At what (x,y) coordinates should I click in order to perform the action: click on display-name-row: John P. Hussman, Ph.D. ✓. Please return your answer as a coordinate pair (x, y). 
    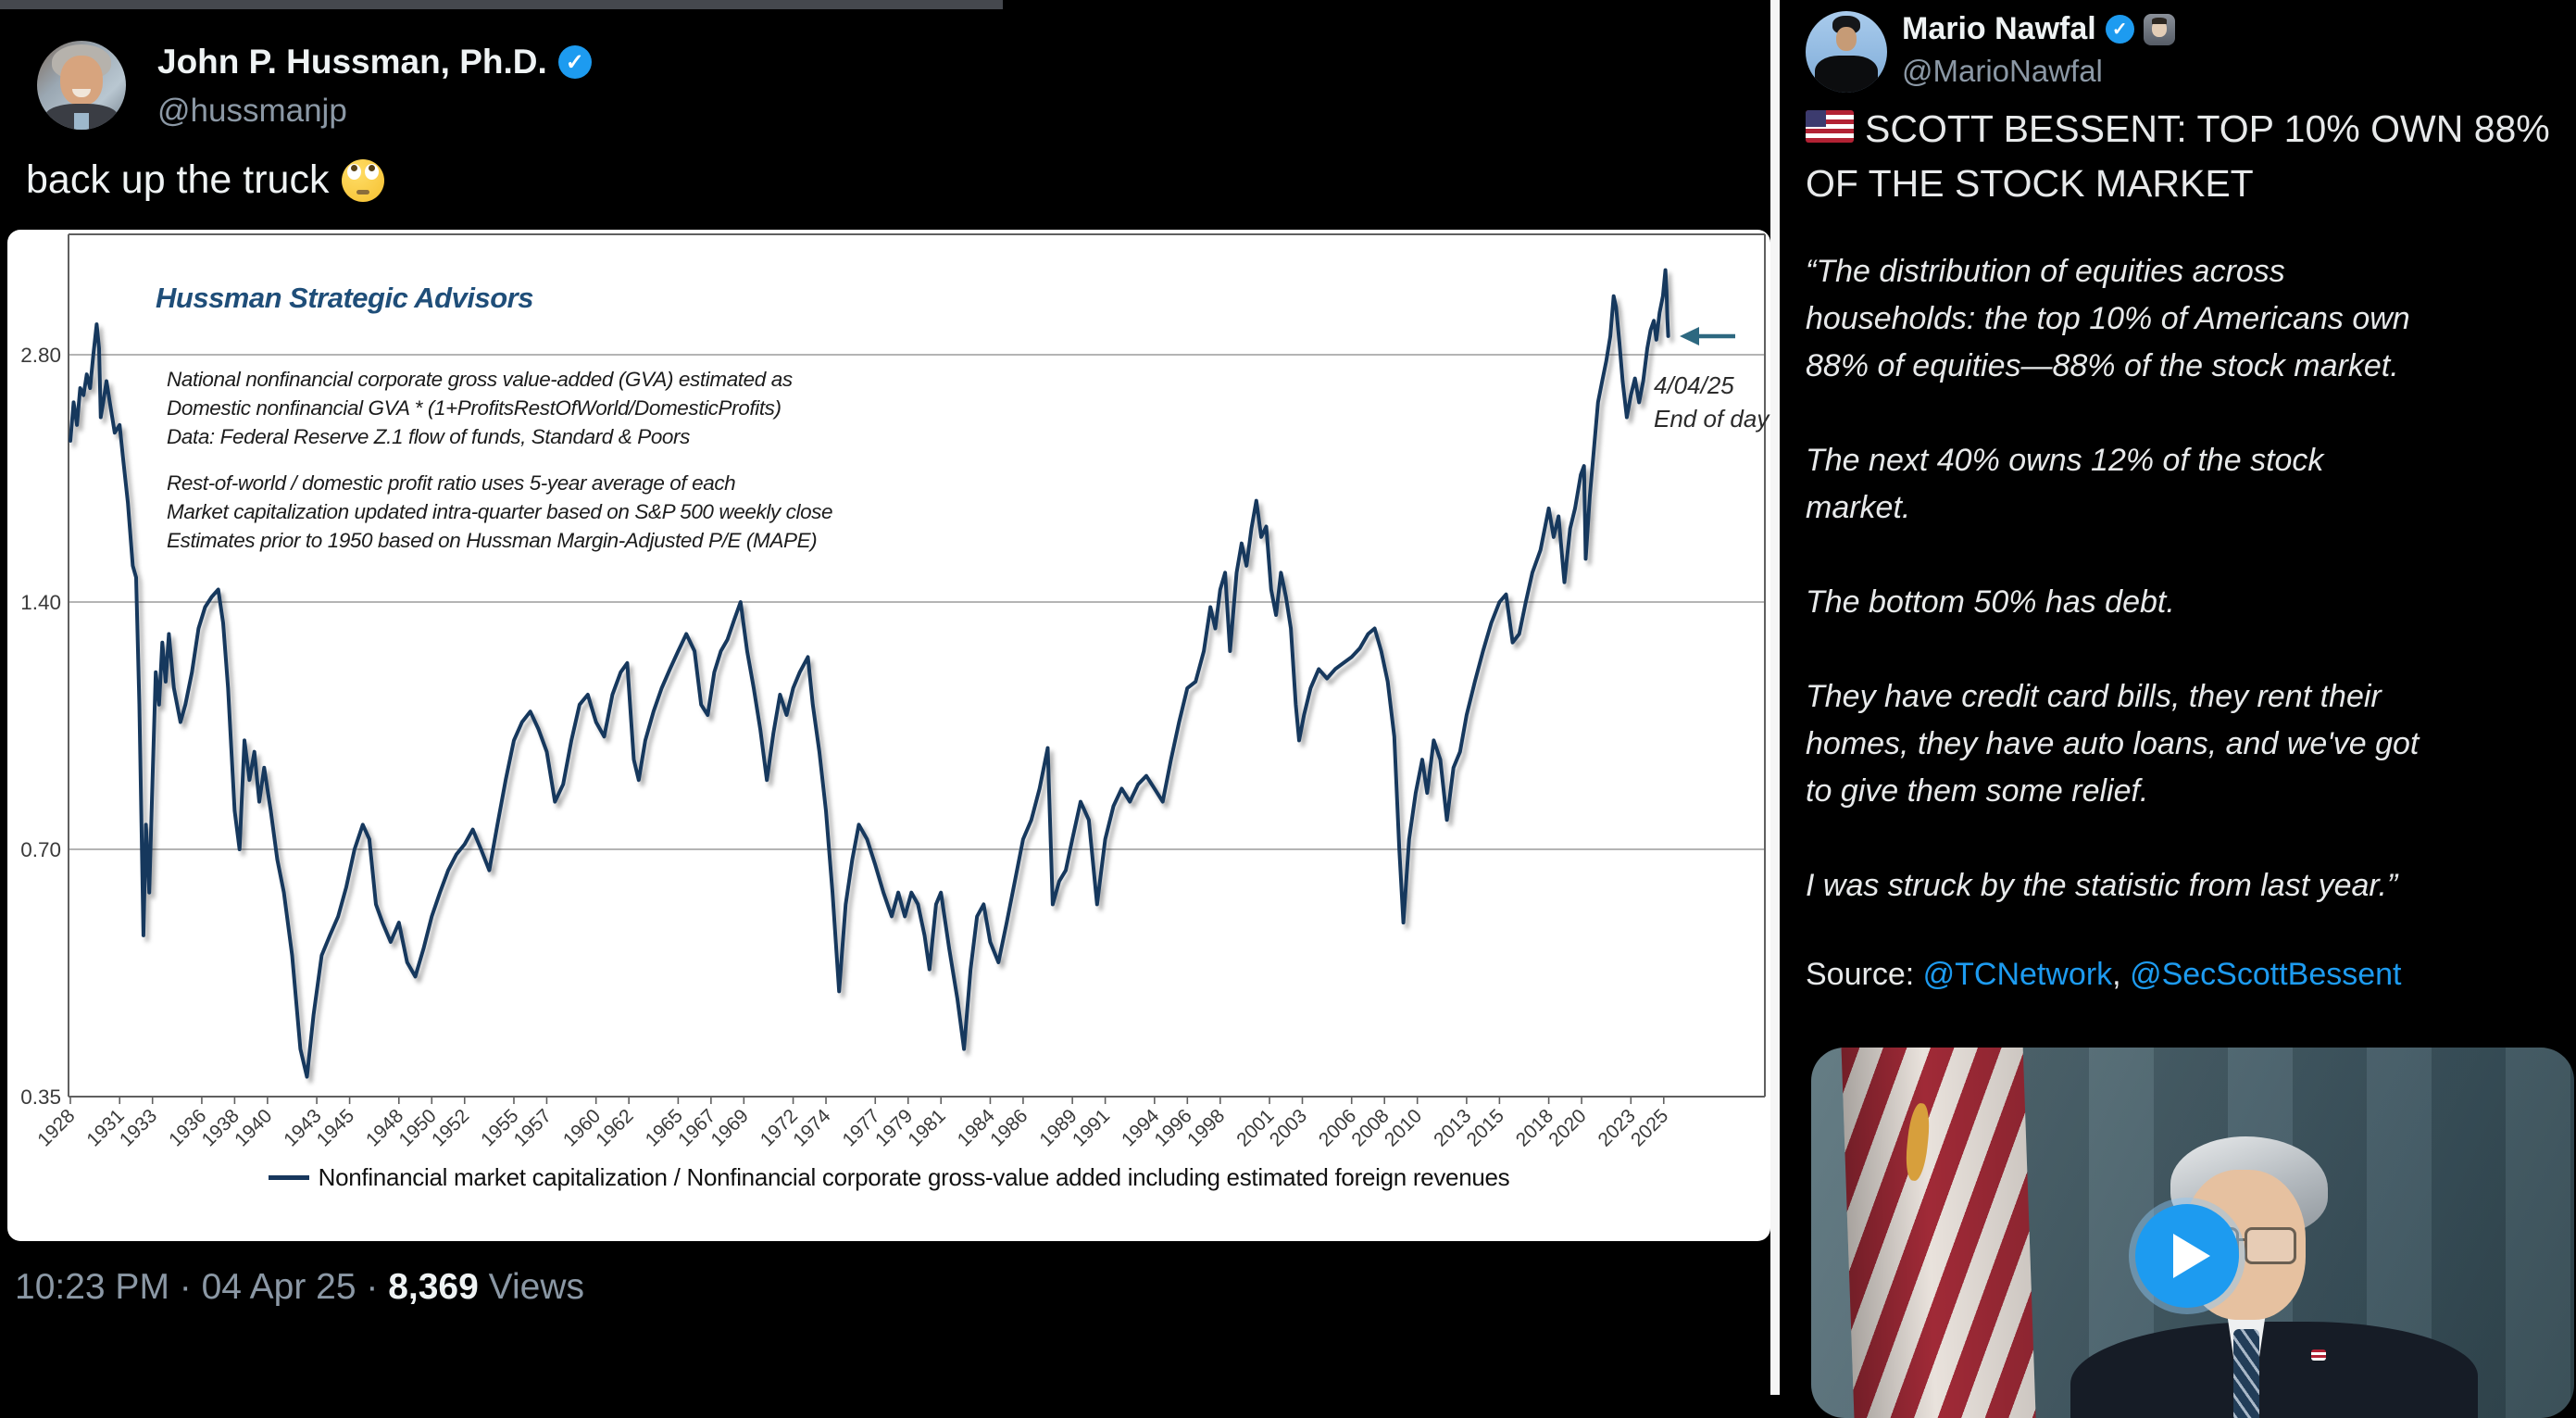
    Looking at the image, I should click on (375, 62).